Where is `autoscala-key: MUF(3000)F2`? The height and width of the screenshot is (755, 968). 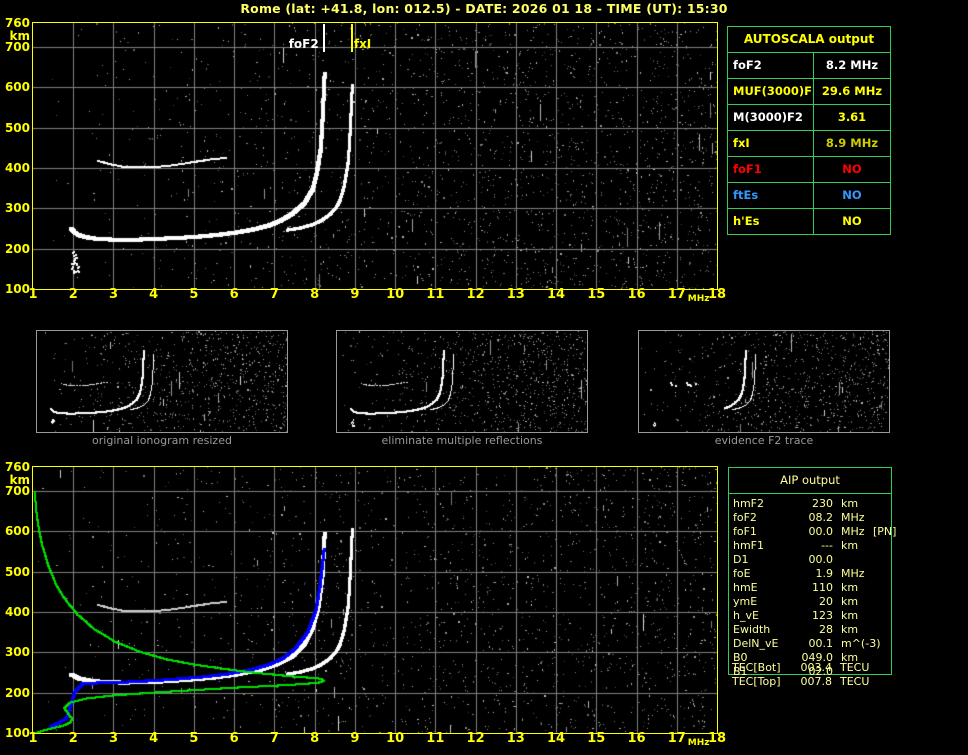 autoscala-key: MUF(3000)F2 is located at coordinates (771, 91).